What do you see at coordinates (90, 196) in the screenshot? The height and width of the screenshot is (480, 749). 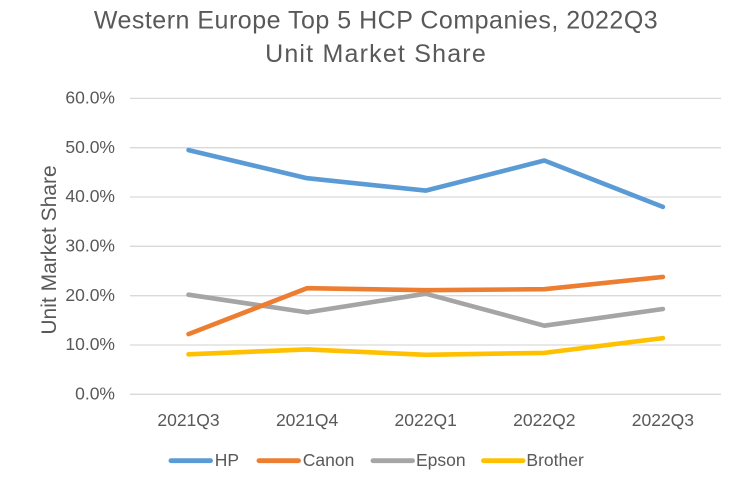 I see `svg-text: 40.0%` at bounding box center [90, 196].